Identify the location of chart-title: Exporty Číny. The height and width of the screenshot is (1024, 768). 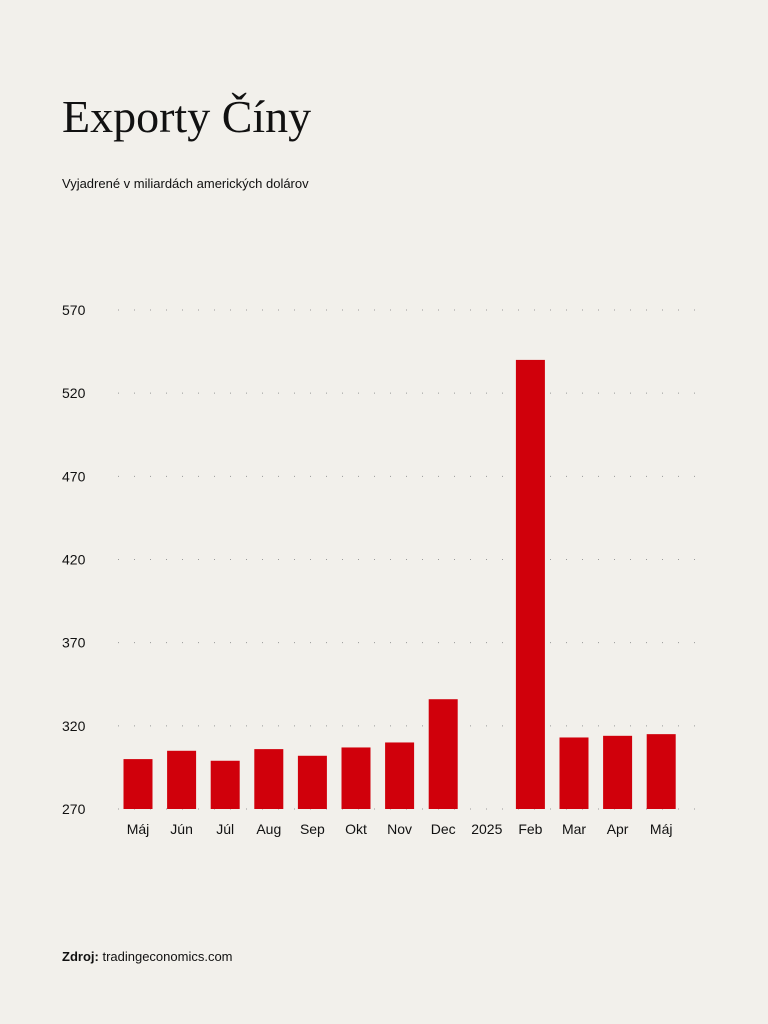
(187, 116).